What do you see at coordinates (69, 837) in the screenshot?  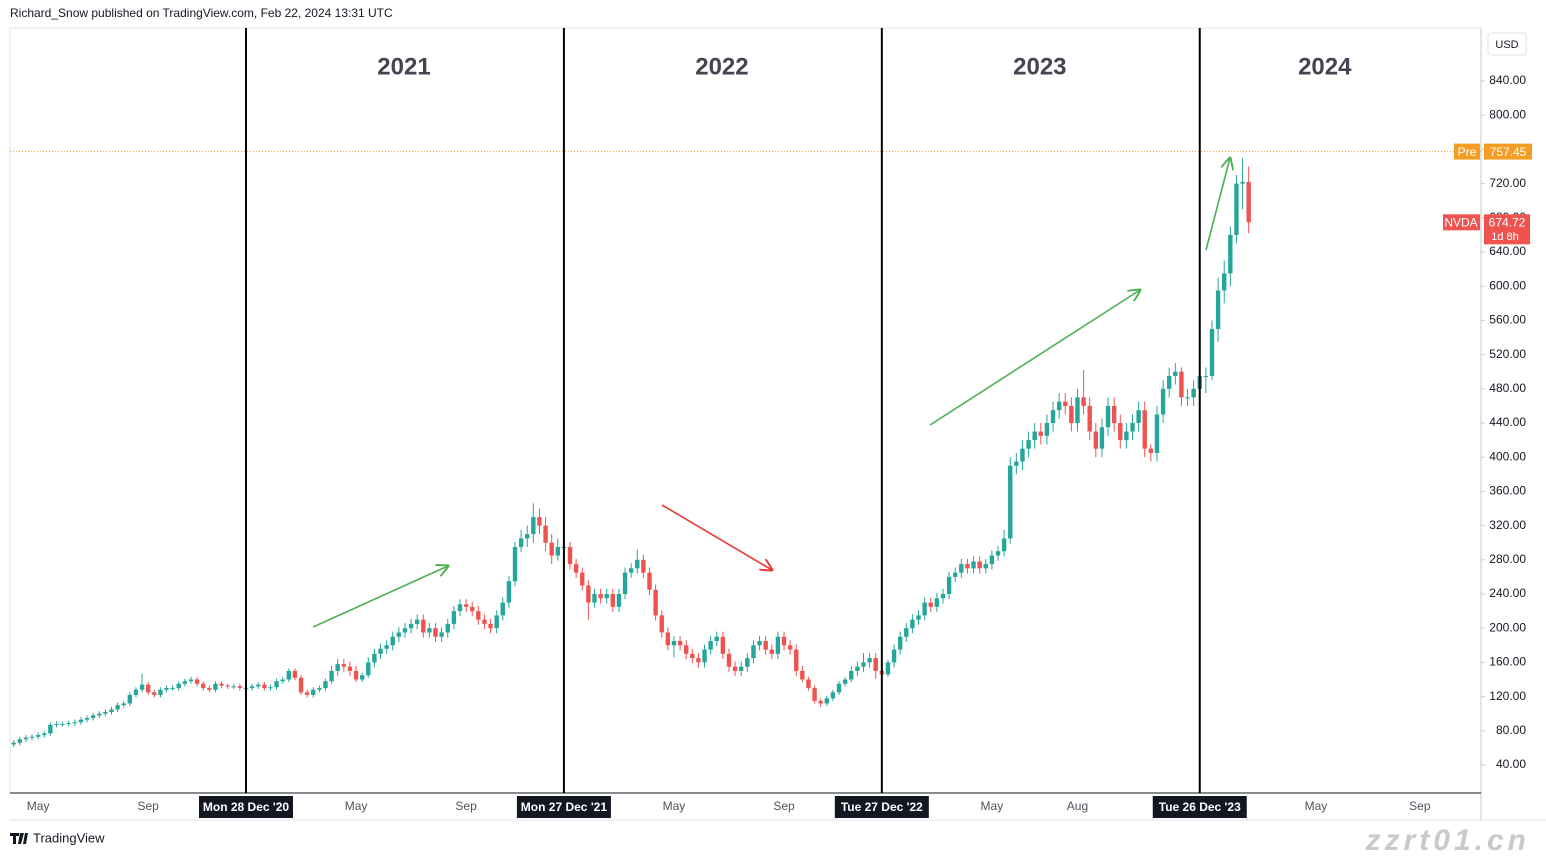 I see `footer-logo: TradingView` at bounding box center [69, 837].